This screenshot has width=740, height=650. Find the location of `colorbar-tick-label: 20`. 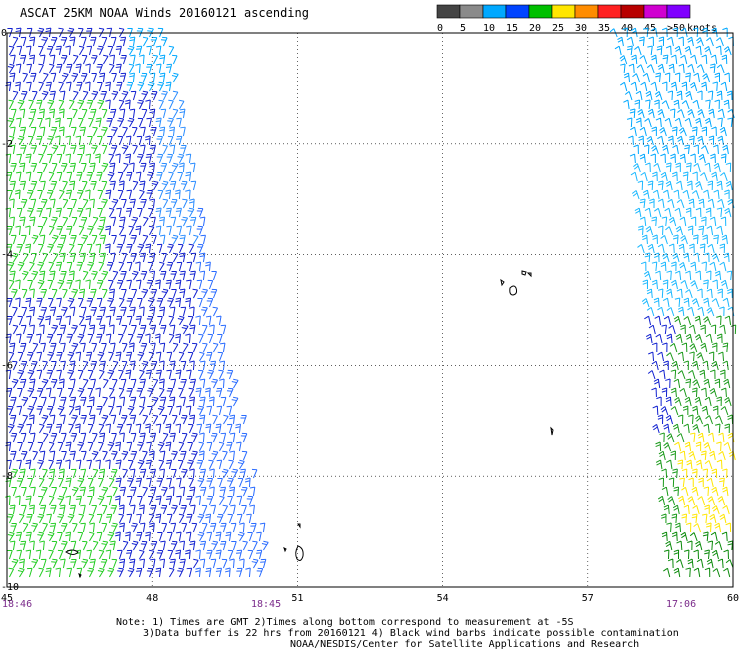

colorbar-tick-label: 20 is located at coordinates (535, 28).